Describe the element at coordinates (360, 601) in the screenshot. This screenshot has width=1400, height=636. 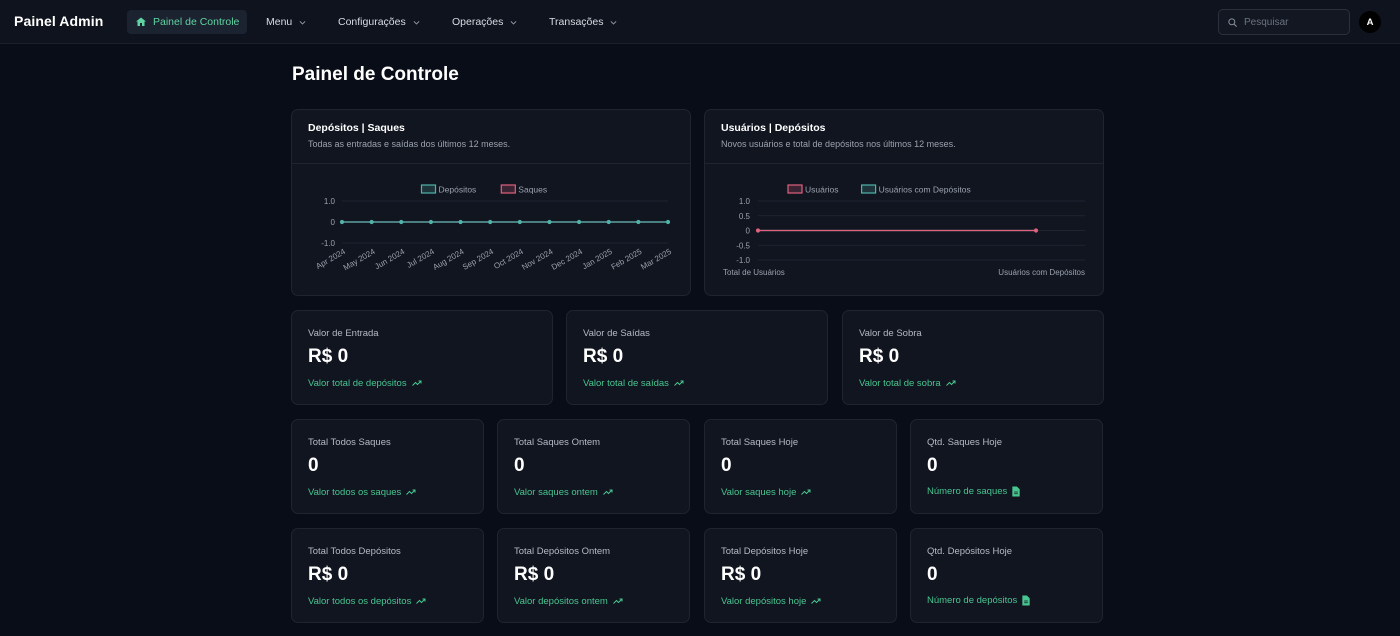
I see `stat-sub-label: Valor todos os depósitos` at that location.